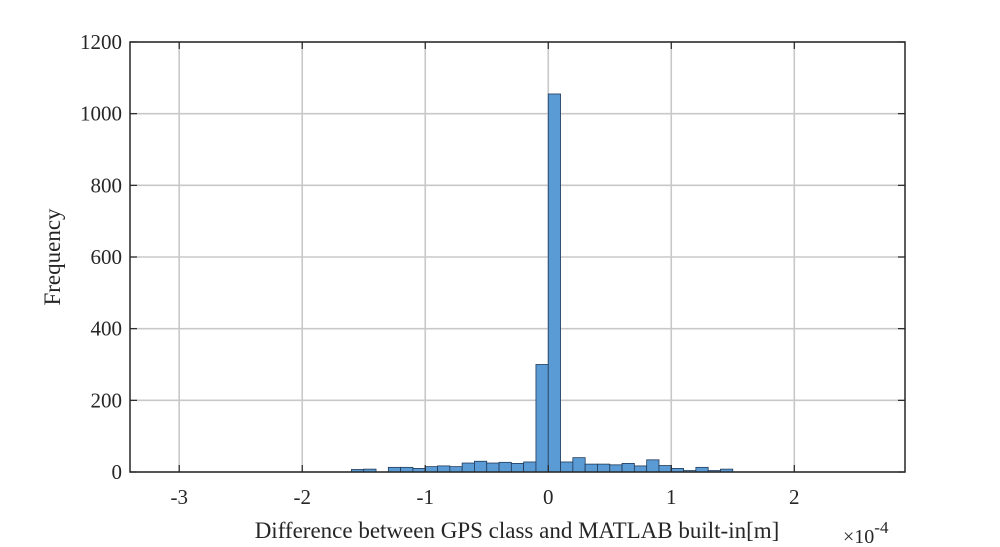 The width and height of the screenshot is (1000, 547). What do you see at coordinates (107, 329) in the screenshot?
I see `y-tick-label-2: 400` at bounding box center [107, 329].